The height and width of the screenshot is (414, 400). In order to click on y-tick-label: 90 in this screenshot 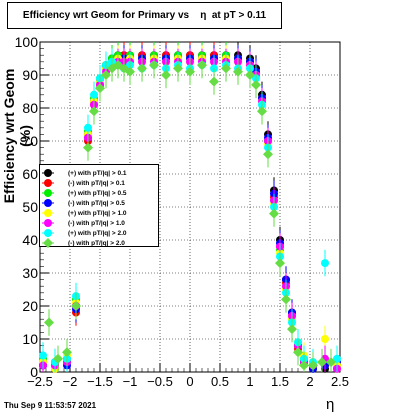, I will do `click(30, 75)`.